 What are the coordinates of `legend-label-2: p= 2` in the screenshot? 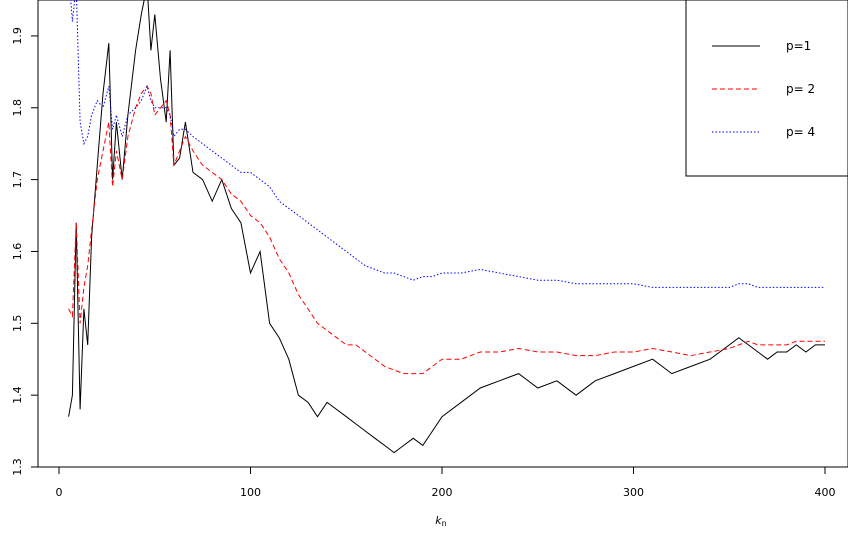 It's located at (800, 89).